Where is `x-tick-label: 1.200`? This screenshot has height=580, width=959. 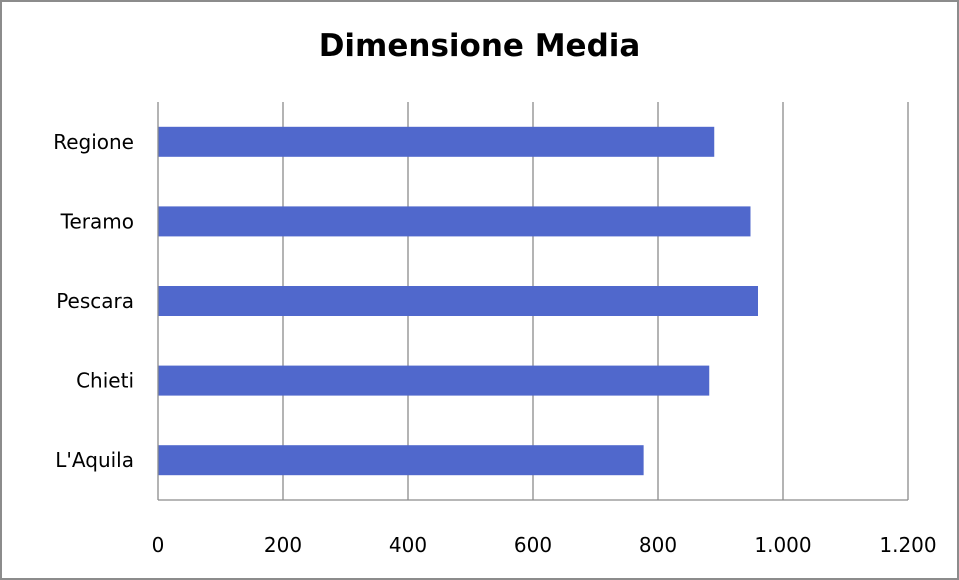
x-tick-label: 1.200 is located at coordinates (907, 545).